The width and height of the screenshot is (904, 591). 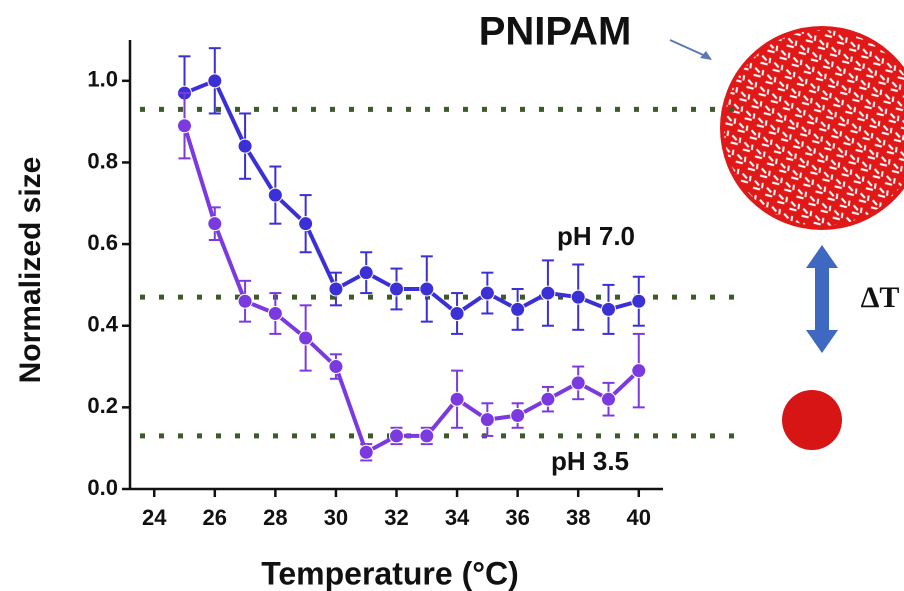 What do you see at coordinates (590, 461) in the screenshot?
I see `series-label: pH 3.5` at bounding box center [590, 461].